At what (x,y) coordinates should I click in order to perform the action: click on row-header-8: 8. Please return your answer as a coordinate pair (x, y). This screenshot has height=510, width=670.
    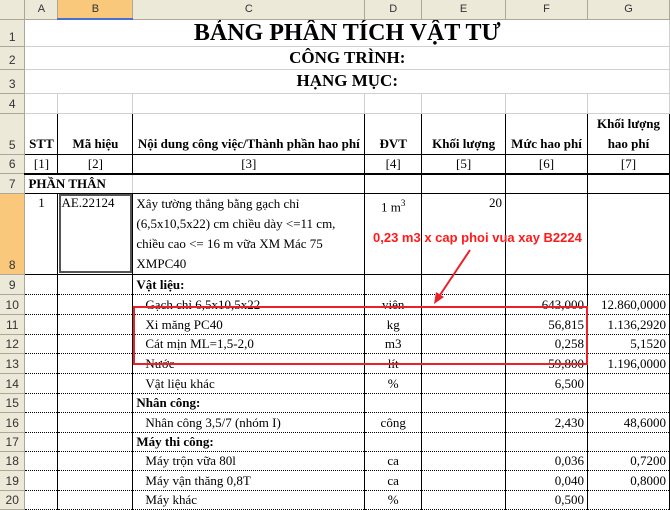
    Looking at the image, I should click on (13, 234).